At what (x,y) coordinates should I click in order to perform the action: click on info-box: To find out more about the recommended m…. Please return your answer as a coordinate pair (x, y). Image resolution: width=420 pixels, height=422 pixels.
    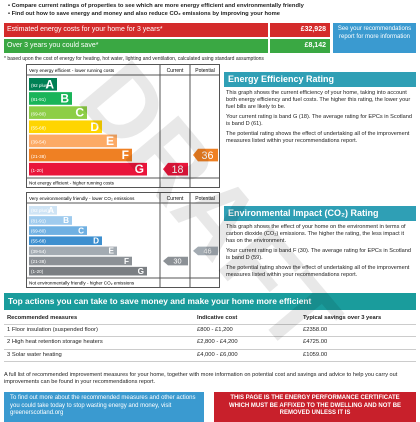
    Looking at the image, I should click on (104, 407).